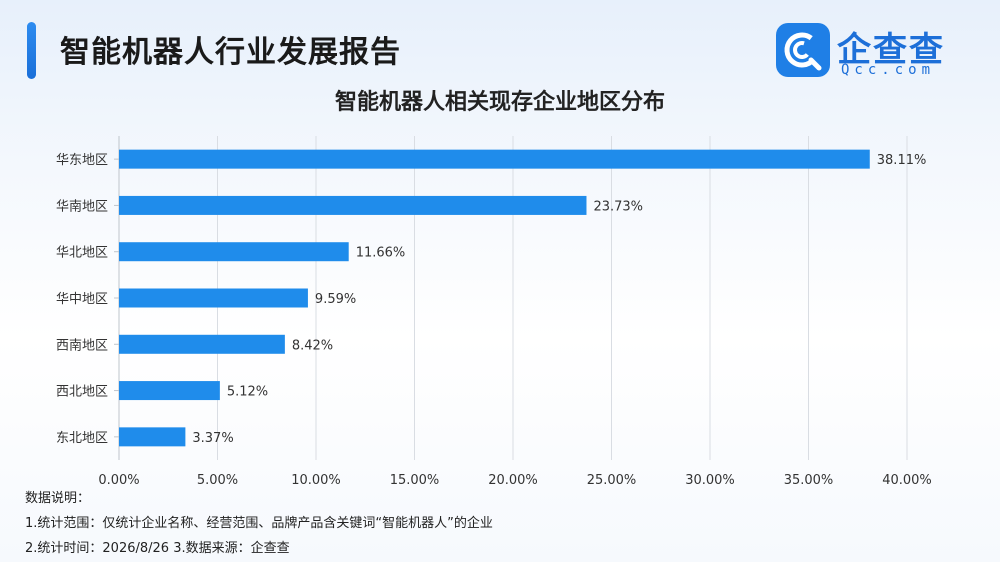  I want to click on data-label: 23.73%, so click(618, 206).